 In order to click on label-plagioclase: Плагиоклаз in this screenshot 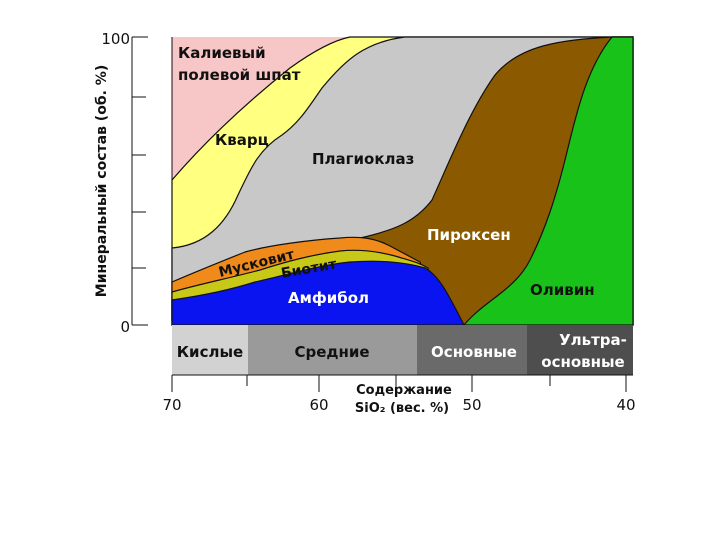, I will do `click(363, 159)`.